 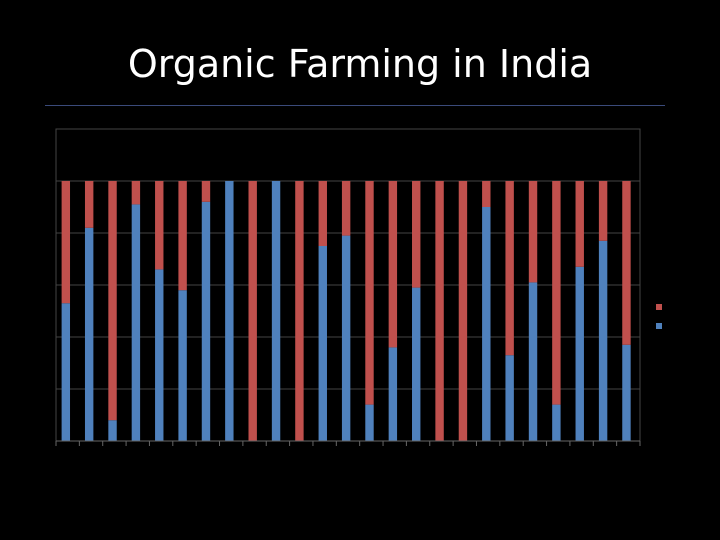 I want to click on x-ticks, so click(x=348, y=443).